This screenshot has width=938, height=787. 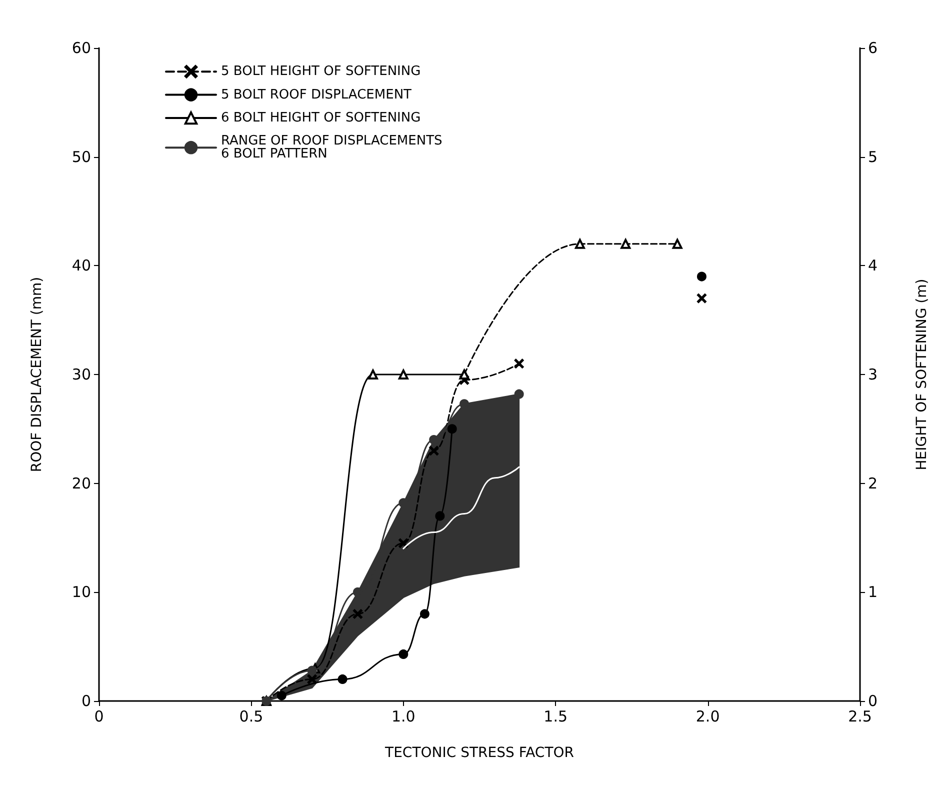 What do you see at coordinates (321, 118) in the screenshot?
I see `legend-label: 6 BOLT HEIGHT OF SOFTENING` at bounding box center [321, 118].